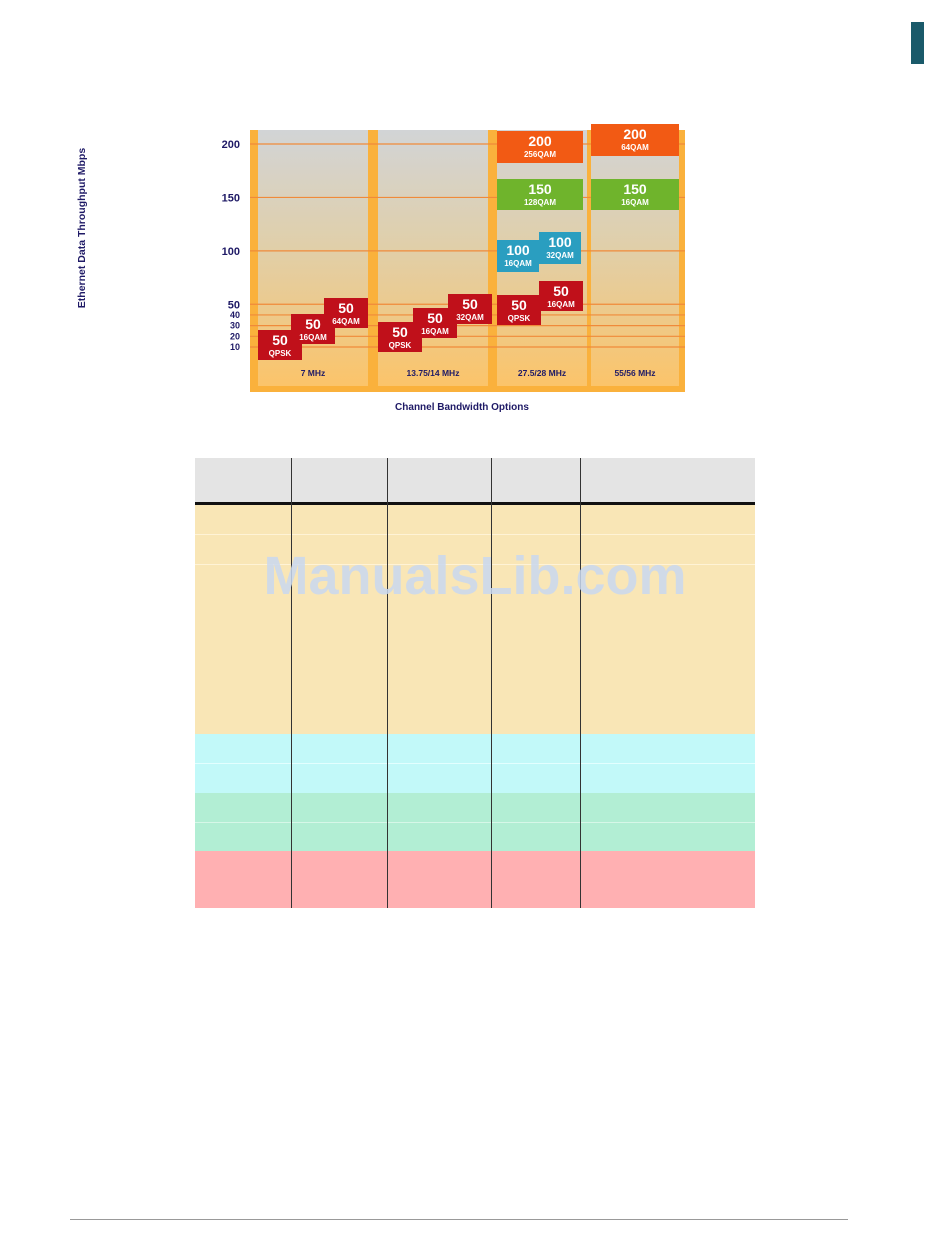  I want to click on badge-modulation: 128QAM, so click(540, 202).